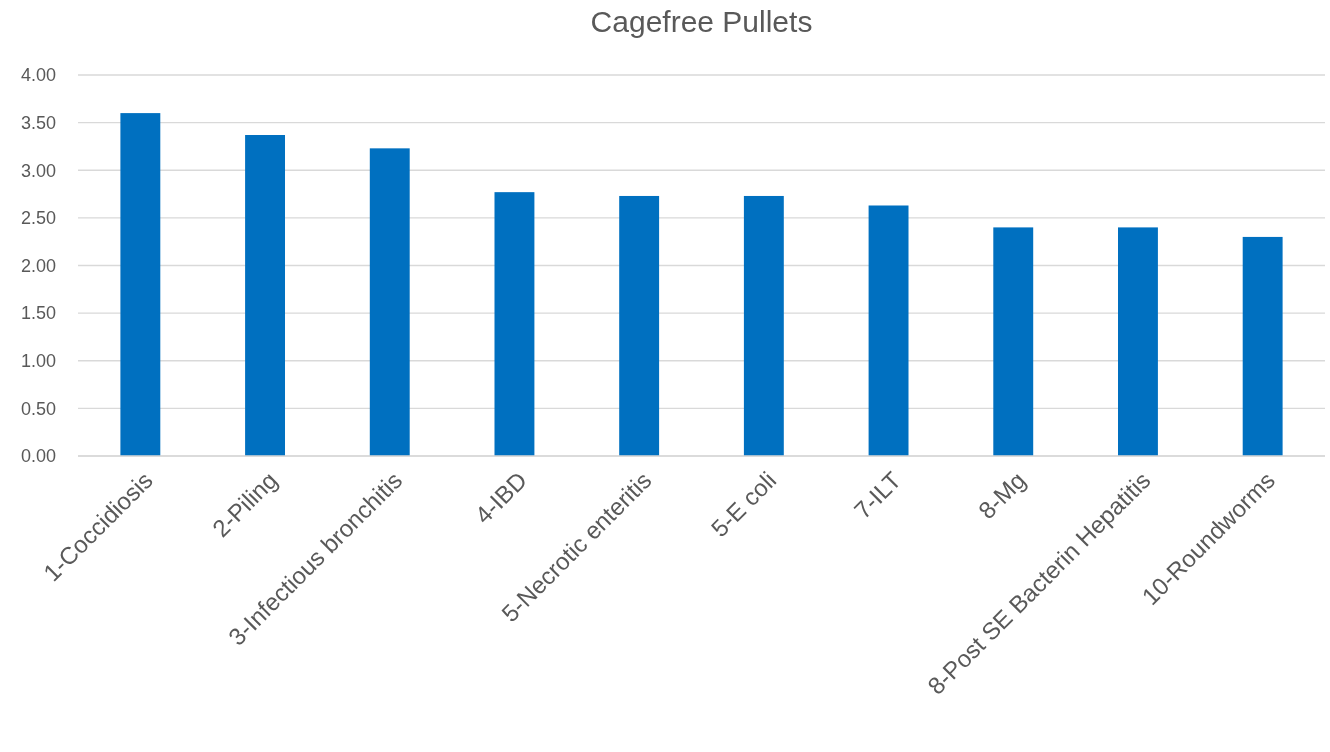 The image size is (1330, 752). What do you see at coordinates (38, 170) in the screenshot?
I see `y-tick-label: 3.00` at bounding box center [38, 170].